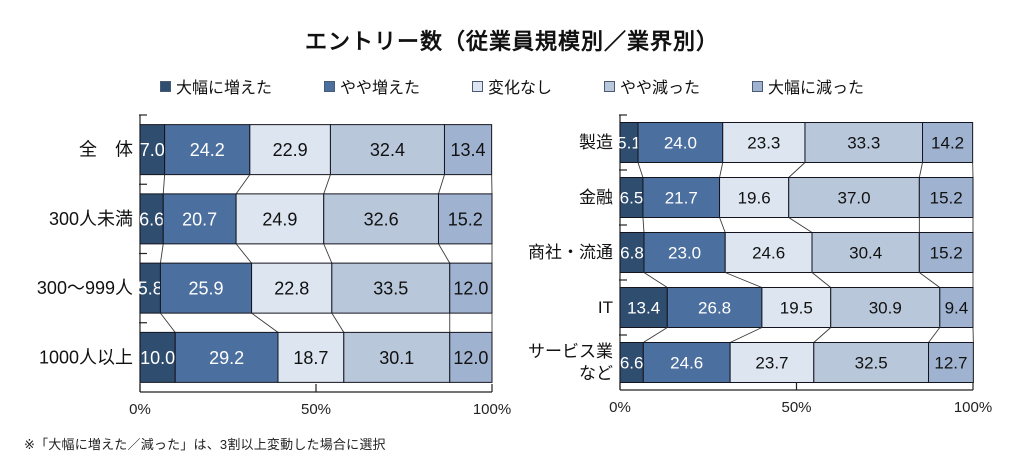  I want to click on bar-value: 32.4, so click(387, 150).